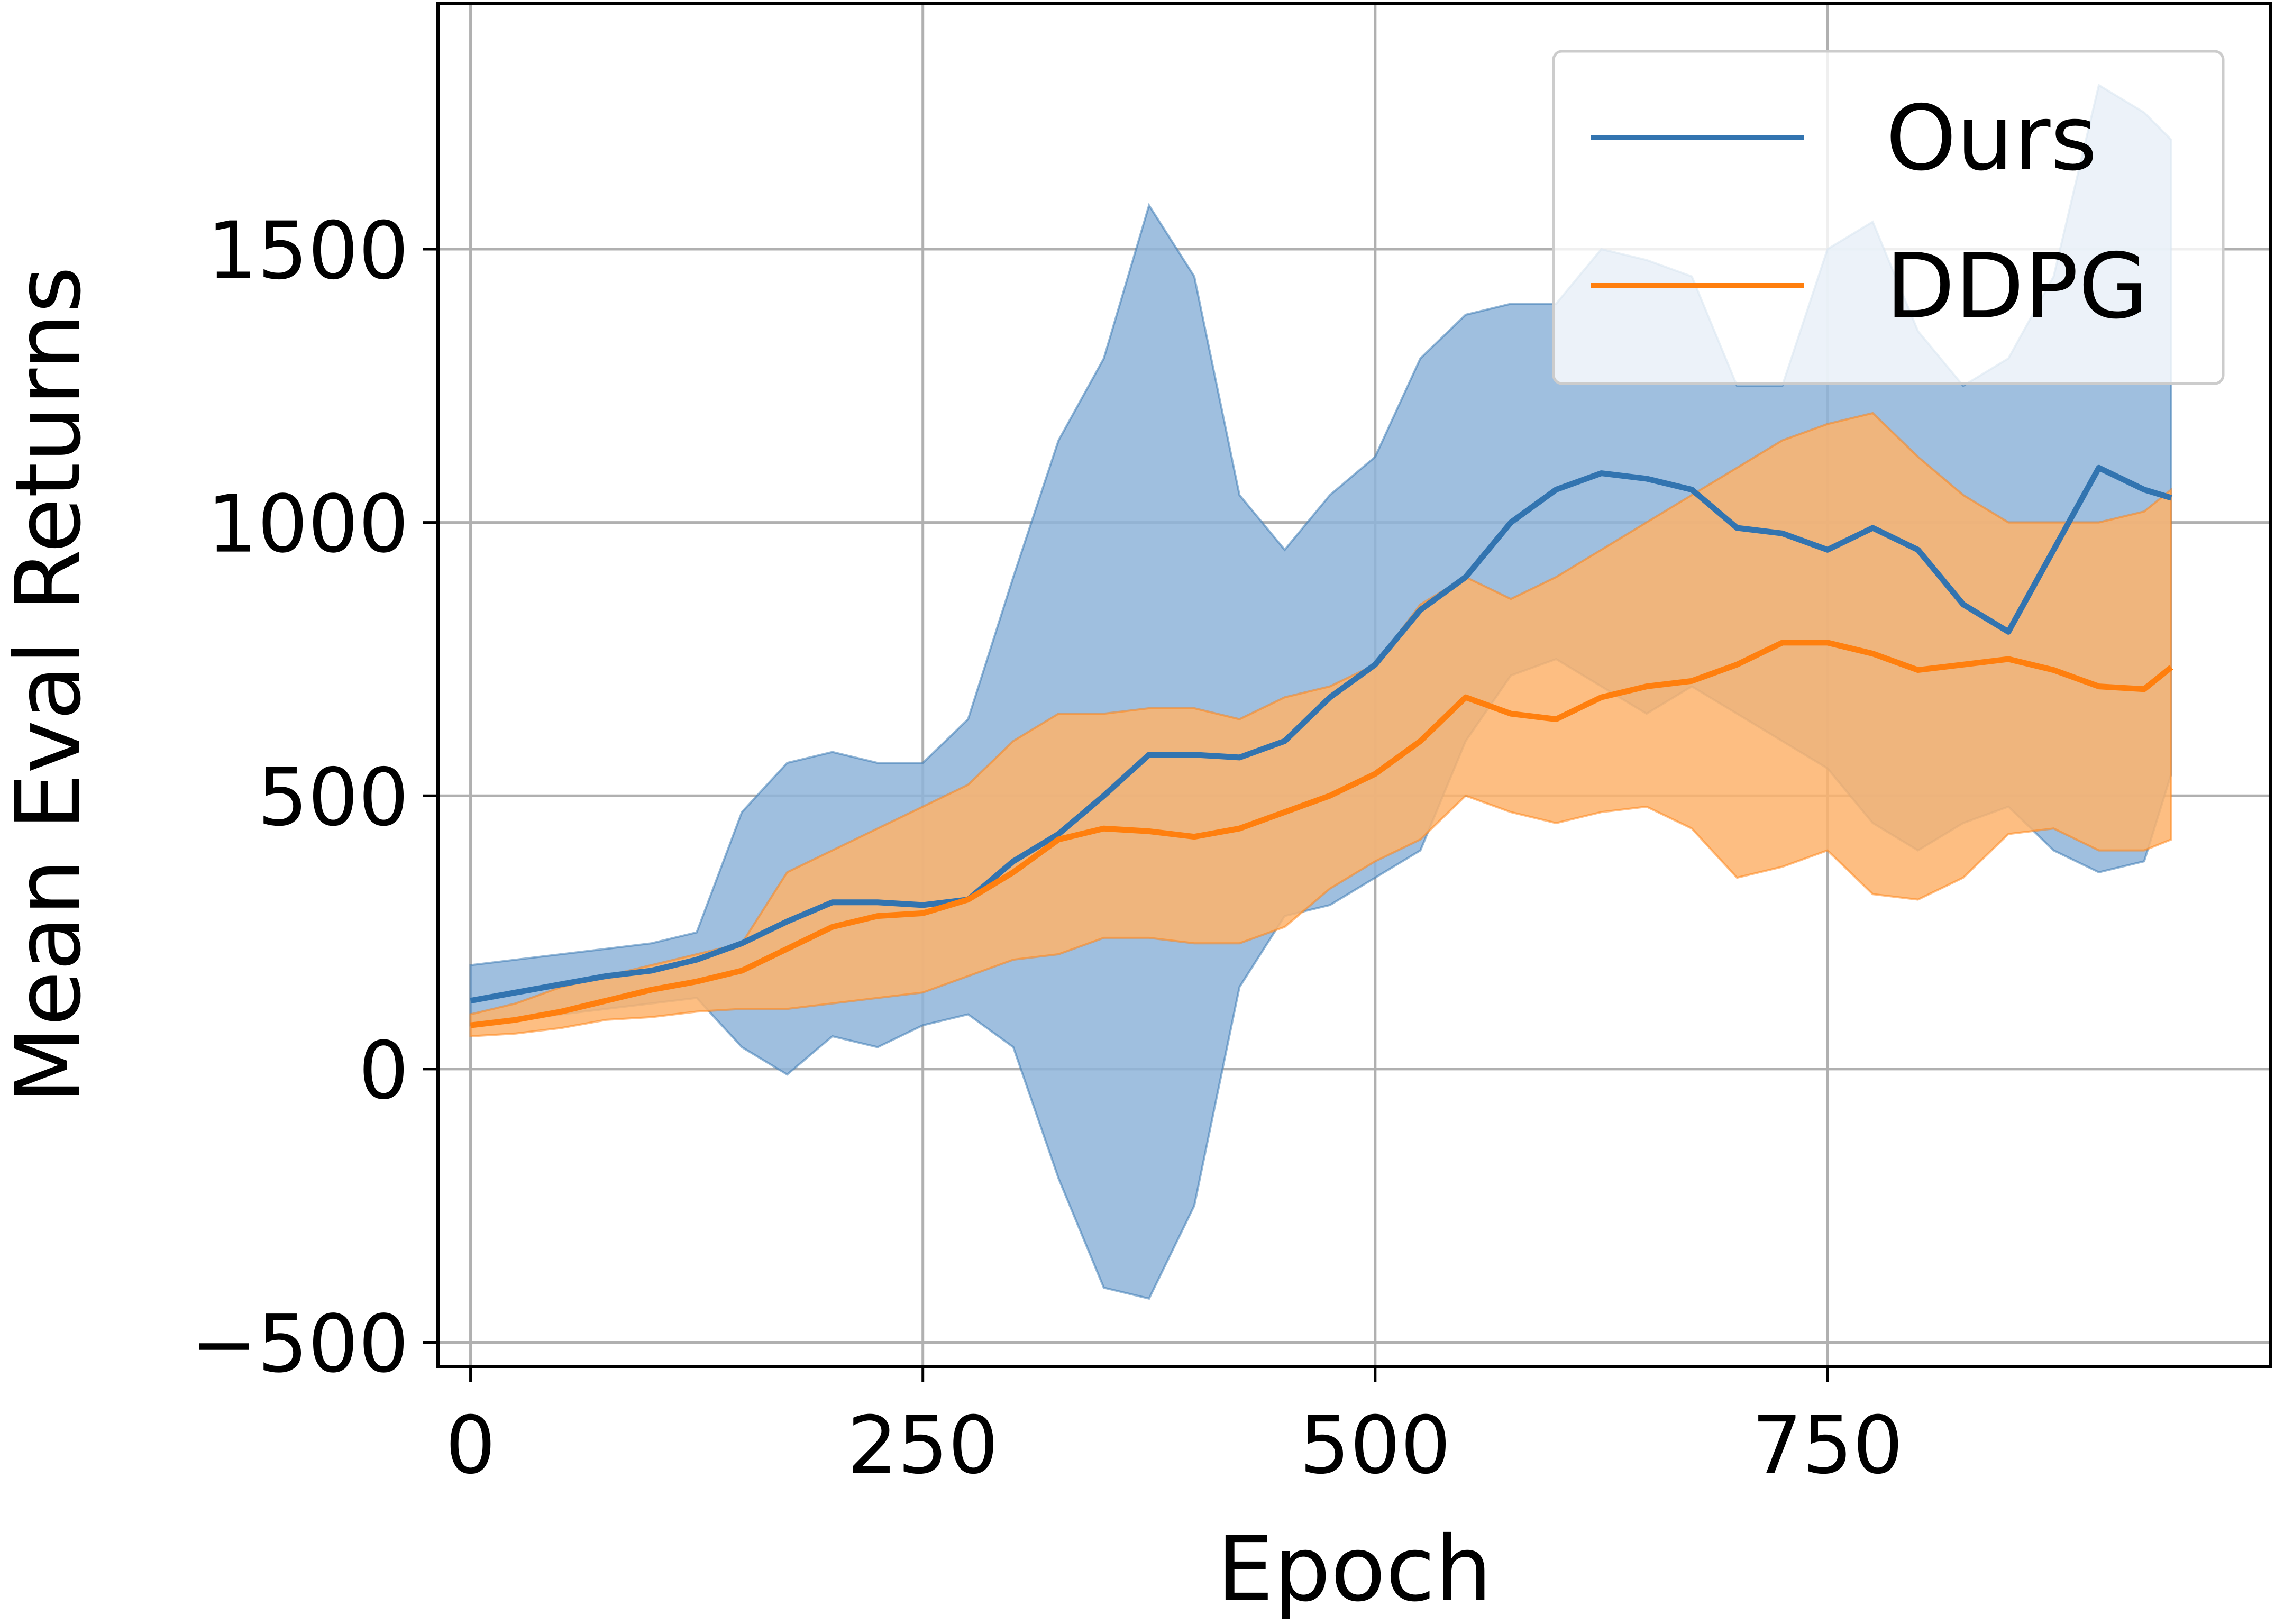 This screenshot has width=2275, height=1624. Describe the element at coordinates (1376, 1446) in the screenshot. I see `x-tick-label: 500` at that location.